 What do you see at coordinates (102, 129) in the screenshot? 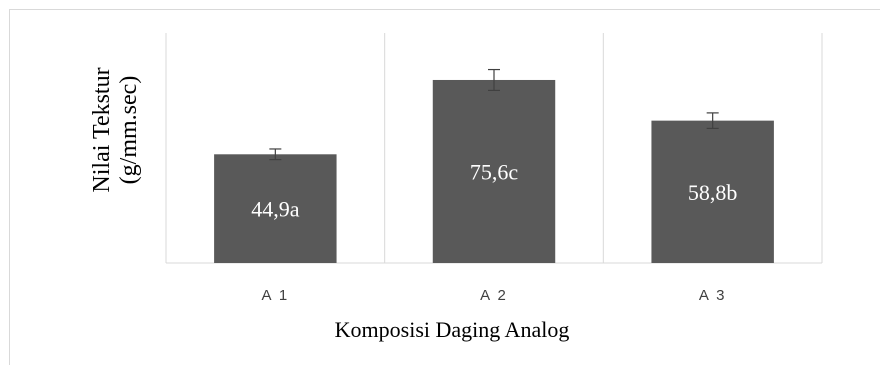
I see `y-axis-label-line1: Nilai Tekstur` at bounding box center [102, 129].